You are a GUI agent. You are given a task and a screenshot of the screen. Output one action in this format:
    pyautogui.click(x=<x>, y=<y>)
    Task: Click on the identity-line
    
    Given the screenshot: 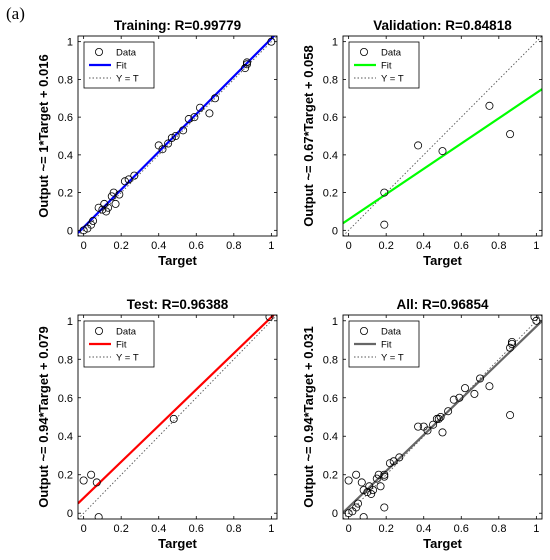 What is the action you would take?
    pyautogui.click(x=177, y=136)
    